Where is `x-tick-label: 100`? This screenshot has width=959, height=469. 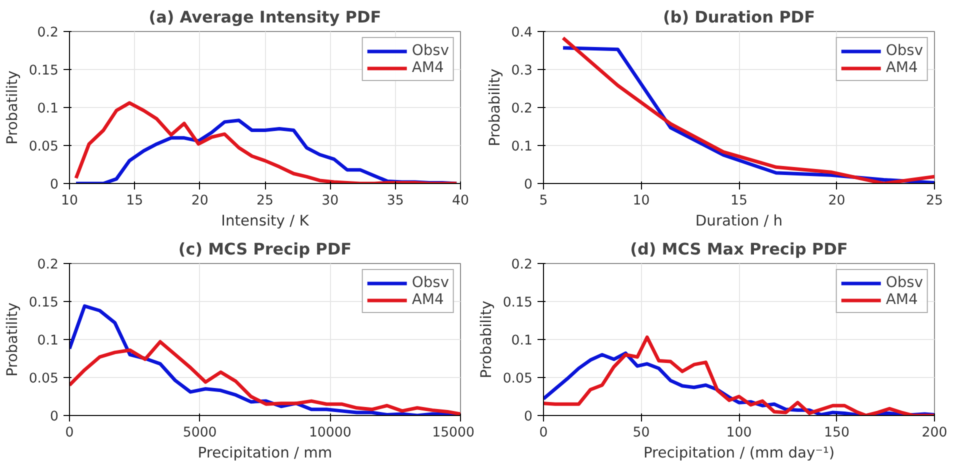 x-tick-label: 100 is located at coordinates (739, 433).